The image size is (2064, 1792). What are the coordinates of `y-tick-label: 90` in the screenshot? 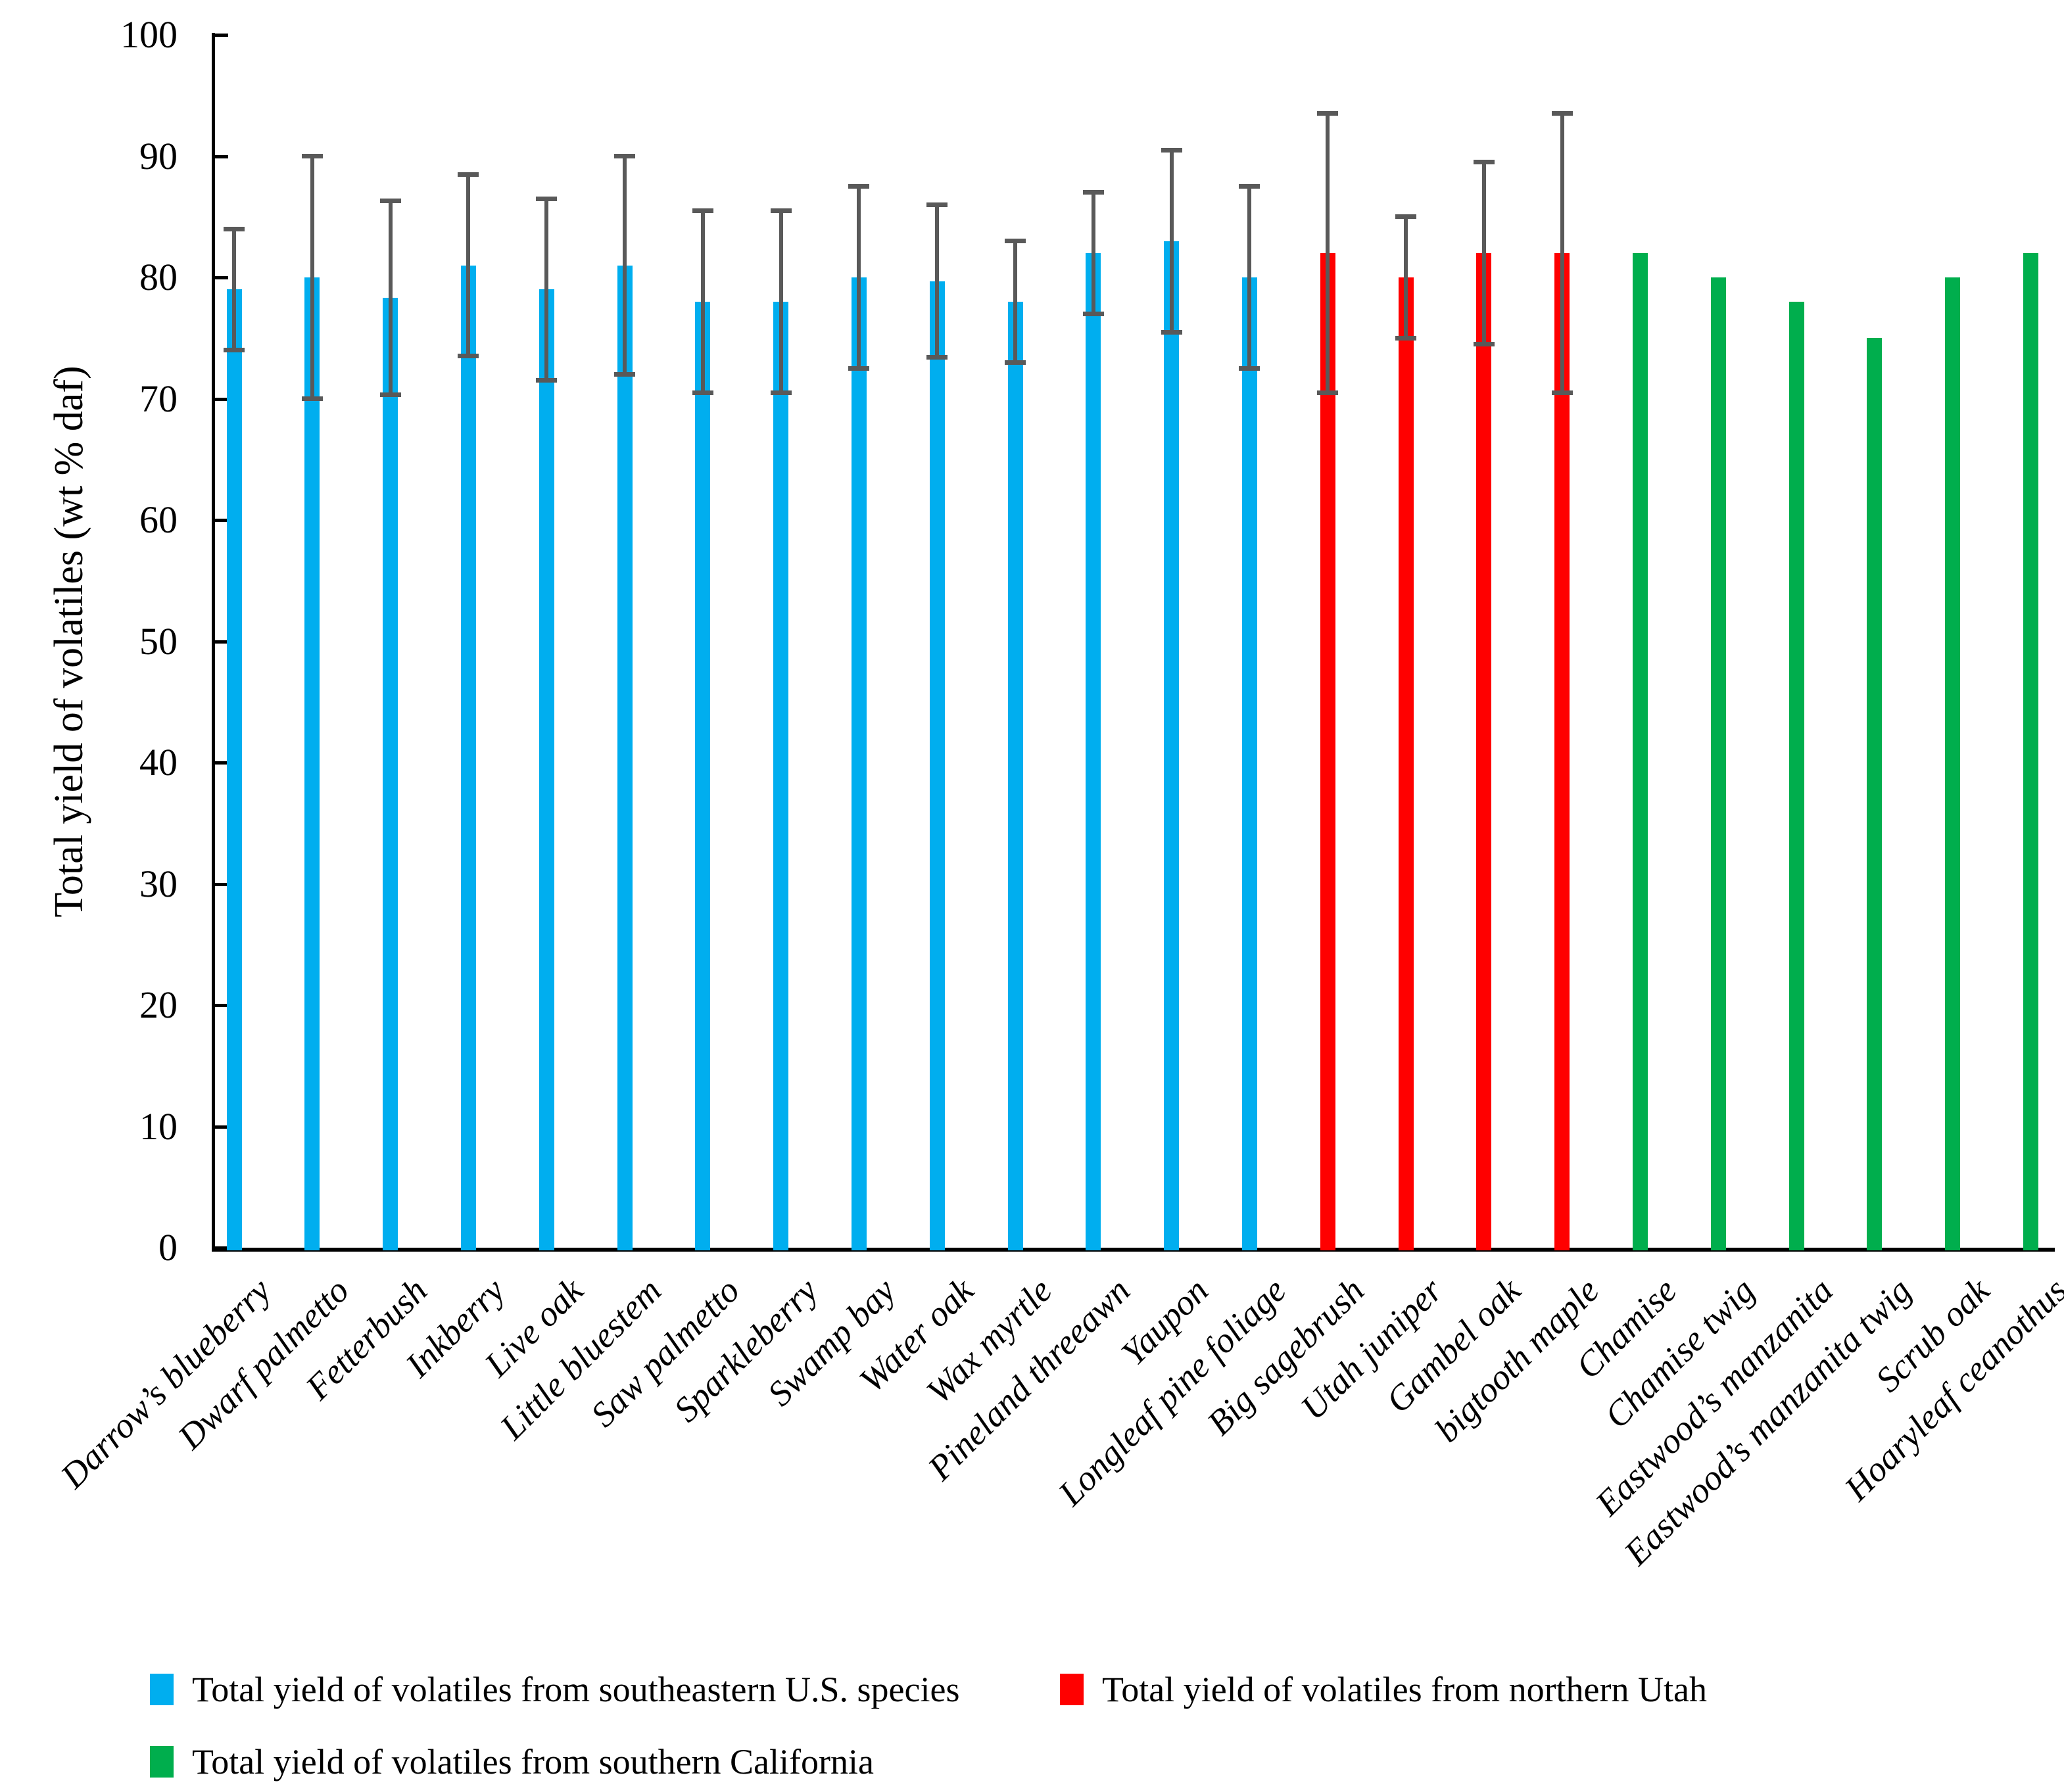 It's located at (158, 155).